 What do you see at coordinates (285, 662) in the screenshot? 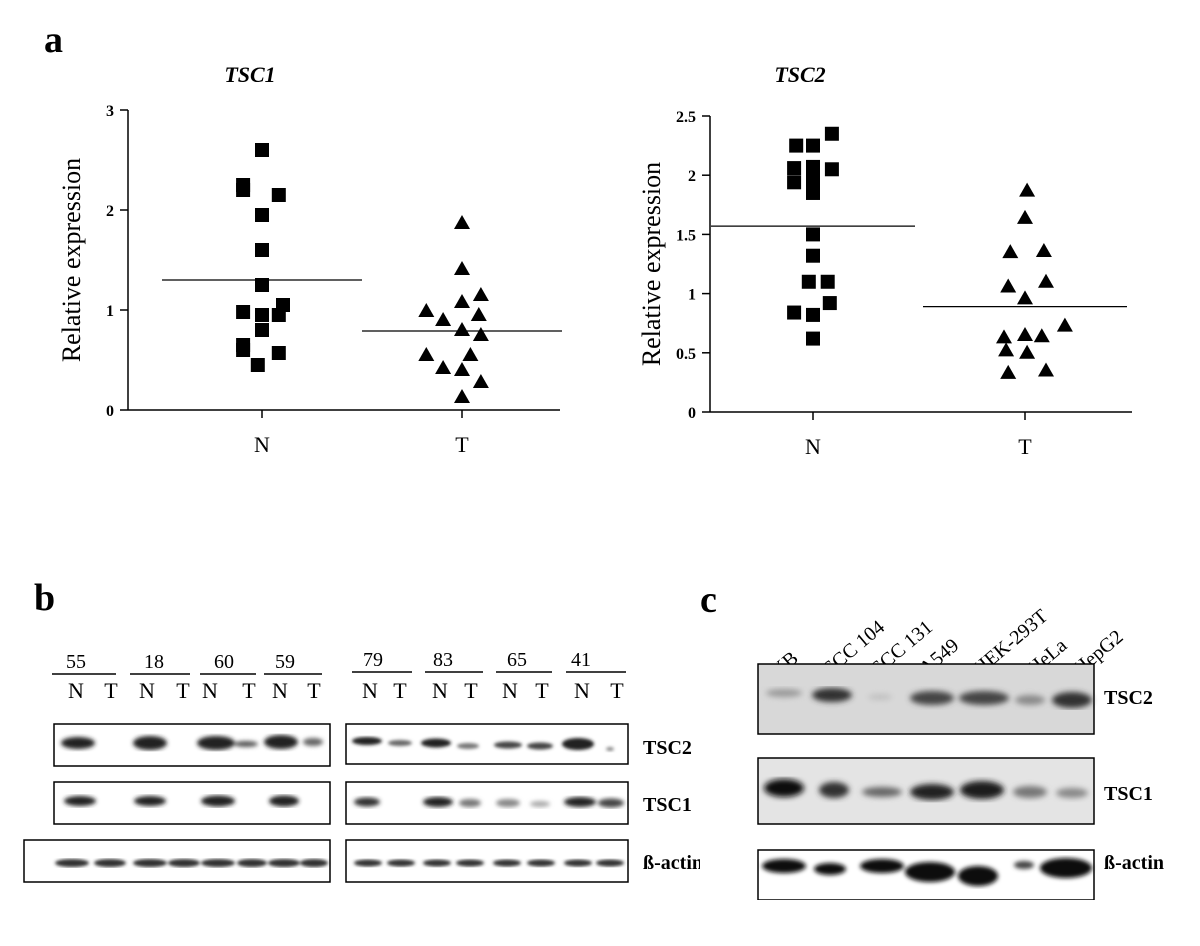
I see `sample-label: 59` at bounding box center [285, 662].